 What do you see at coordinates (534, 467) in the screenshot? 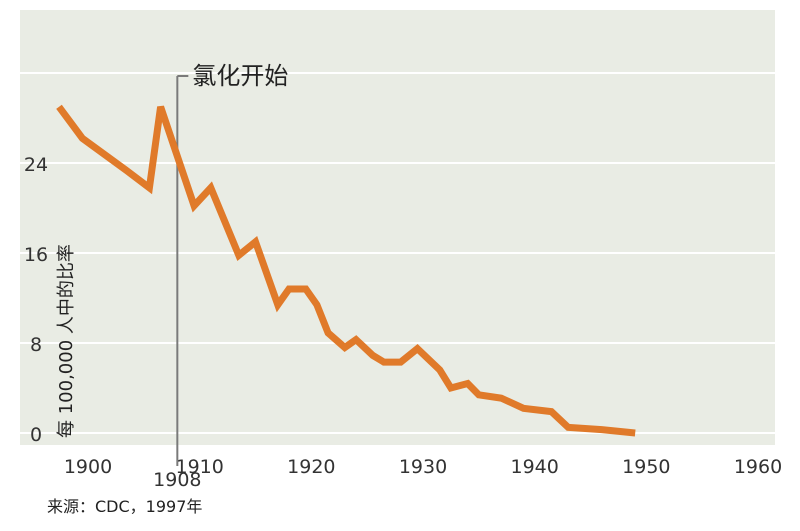
I see `x-tick-label: 1940` at bounding box center [534, 467].